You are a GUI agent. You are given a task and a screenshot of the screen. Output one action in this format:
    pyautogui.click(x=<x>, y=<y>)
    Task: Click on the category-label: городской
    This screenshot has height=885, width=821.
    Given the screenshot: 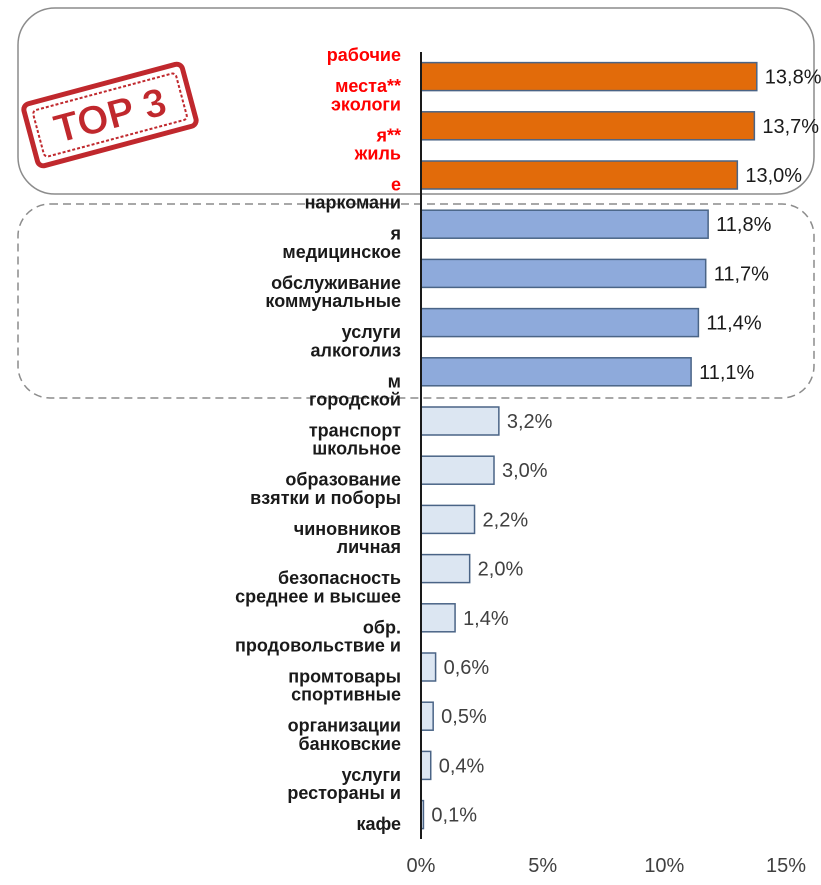 What is the action you would take?
    pyautogui.click(x=355, y=400)
    